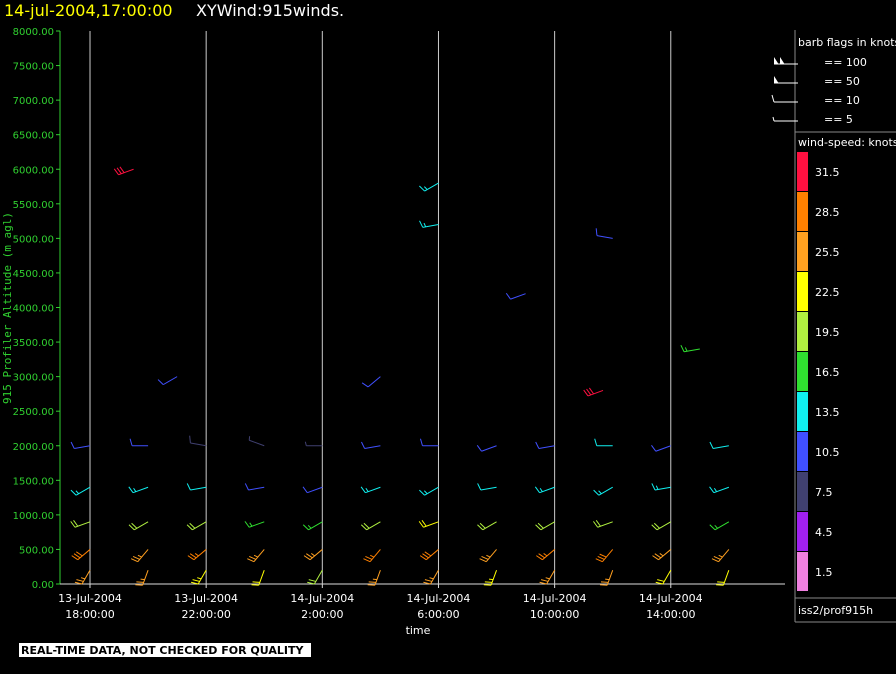 This screenshot has height=674, width=896. Describe the element at coordinates (670, 614) in the screenshot. I see `x-tick-label: 14:00:00` at that location.